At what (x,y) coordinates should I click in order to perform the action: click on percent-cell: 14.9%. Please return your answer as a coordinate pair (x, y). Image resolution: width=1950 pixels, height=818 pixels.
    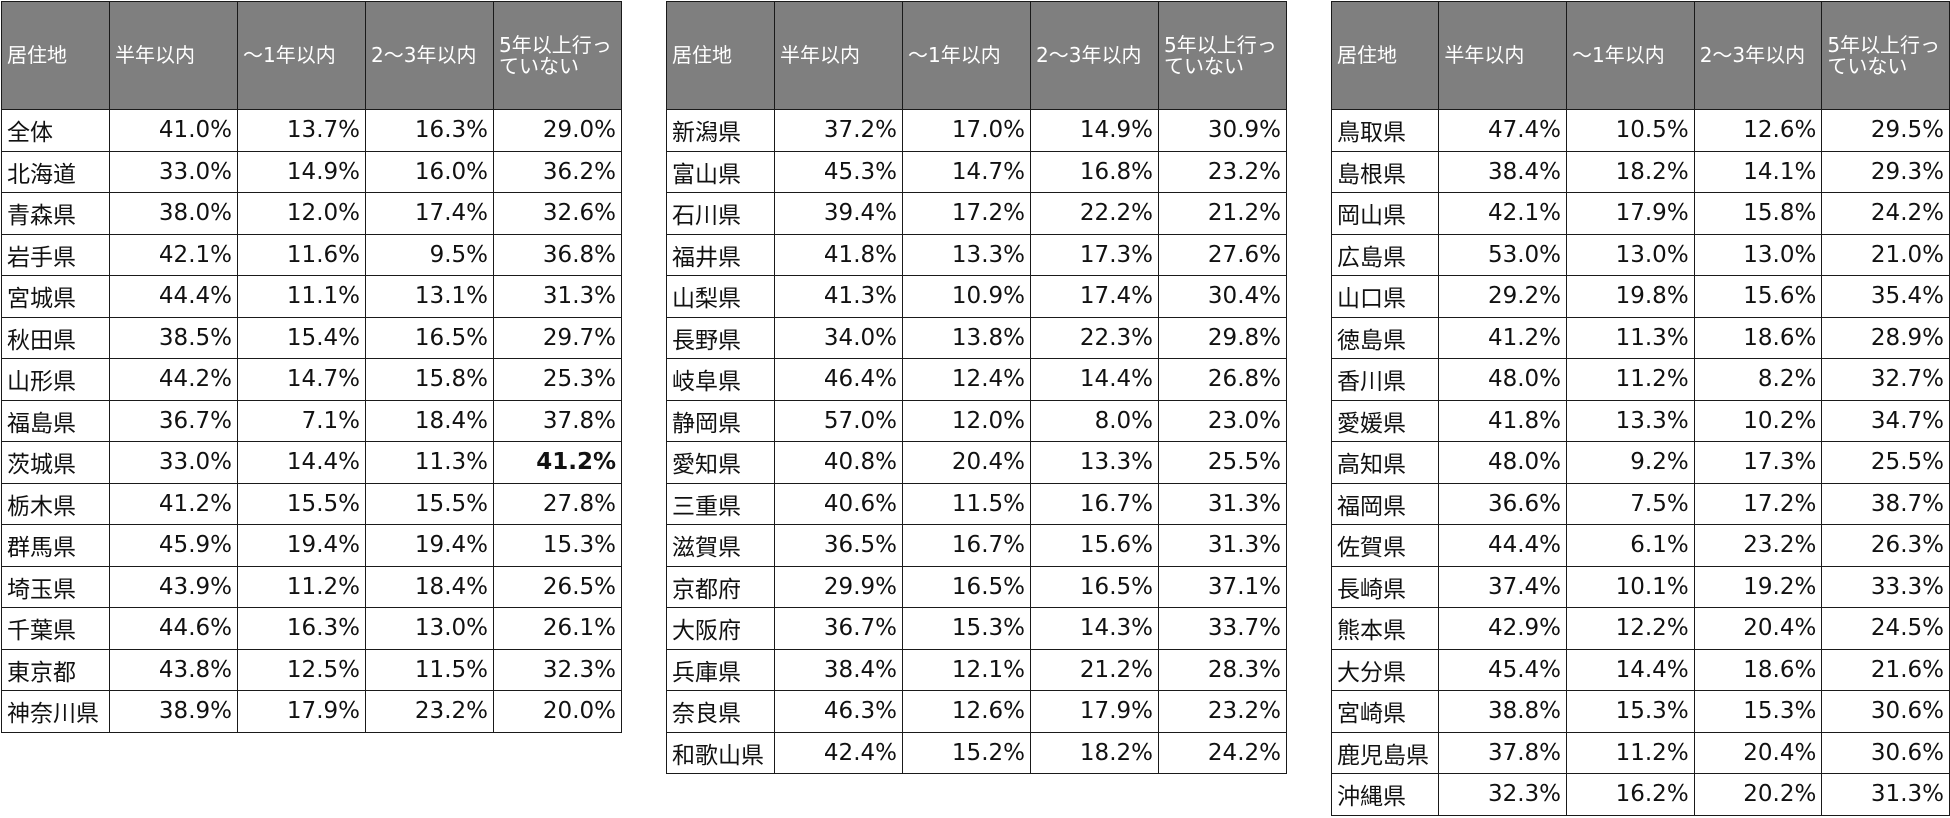
    Looking at the image, I should click on (301, 171).